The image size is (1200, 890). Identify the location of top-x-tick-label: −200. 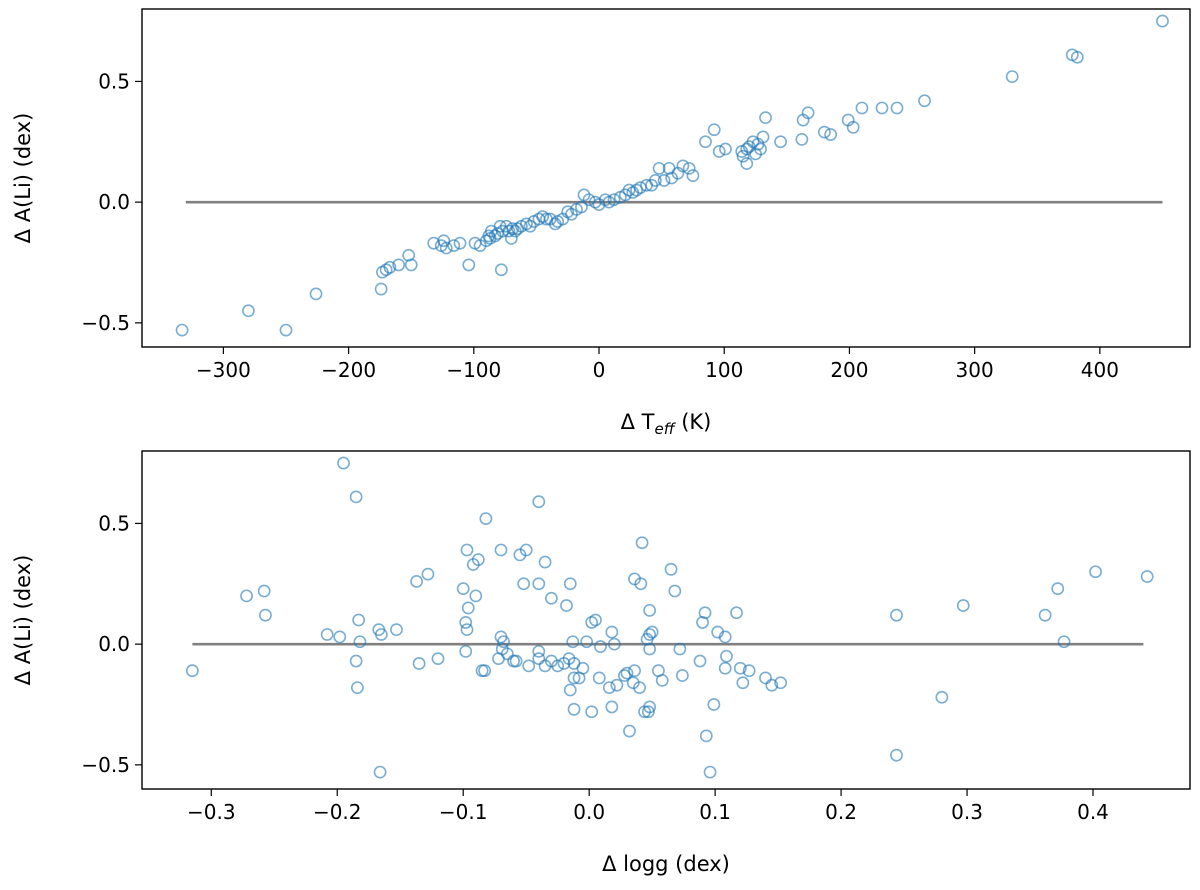
(348, 370).